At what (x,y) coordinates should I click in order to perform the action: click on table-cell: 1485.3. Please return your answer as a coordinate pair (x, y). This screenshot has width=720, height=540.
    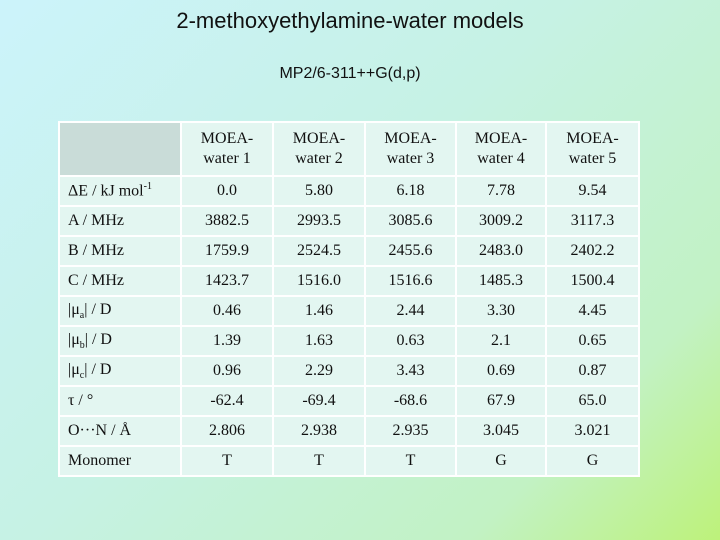
    Looking at the image, I should click on (501, 281).